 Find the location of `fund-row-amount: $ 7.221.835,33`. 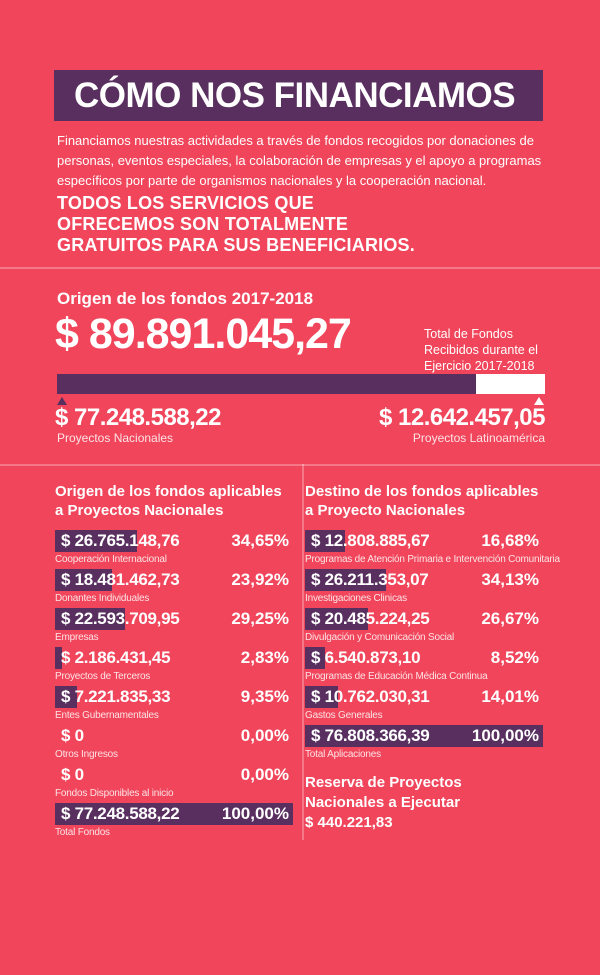

fund-row-amount: $ 7.221.835,33 is located at coordinates (116, 696).